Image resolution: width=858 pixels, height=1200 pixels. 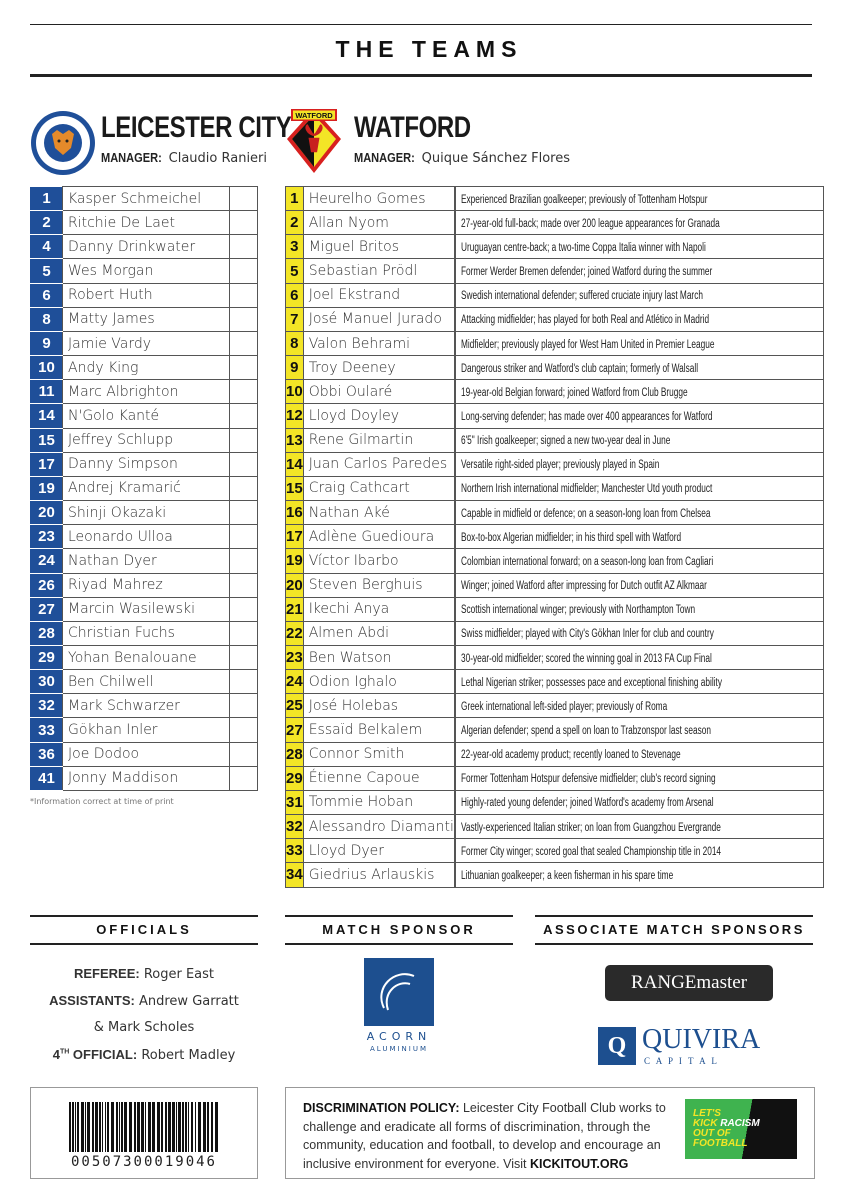 I want to click on player-name: Yohan Benalouane, so click(x=146, y=657).